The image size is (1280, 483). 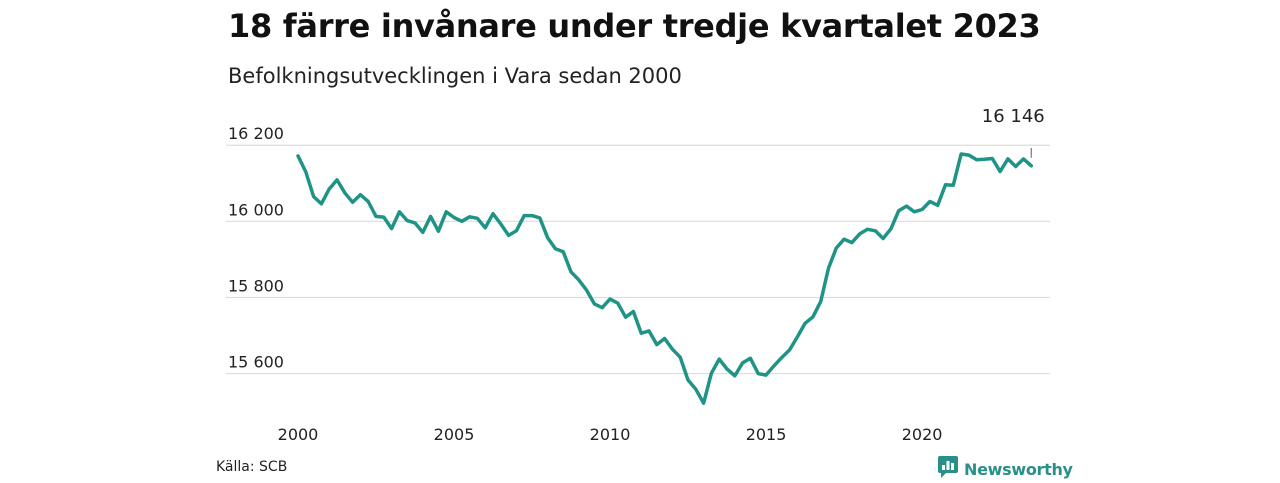 I want to click on x-axis-ticks: 2000 2005 2010 2015 2020, so click(x=610, y=434).